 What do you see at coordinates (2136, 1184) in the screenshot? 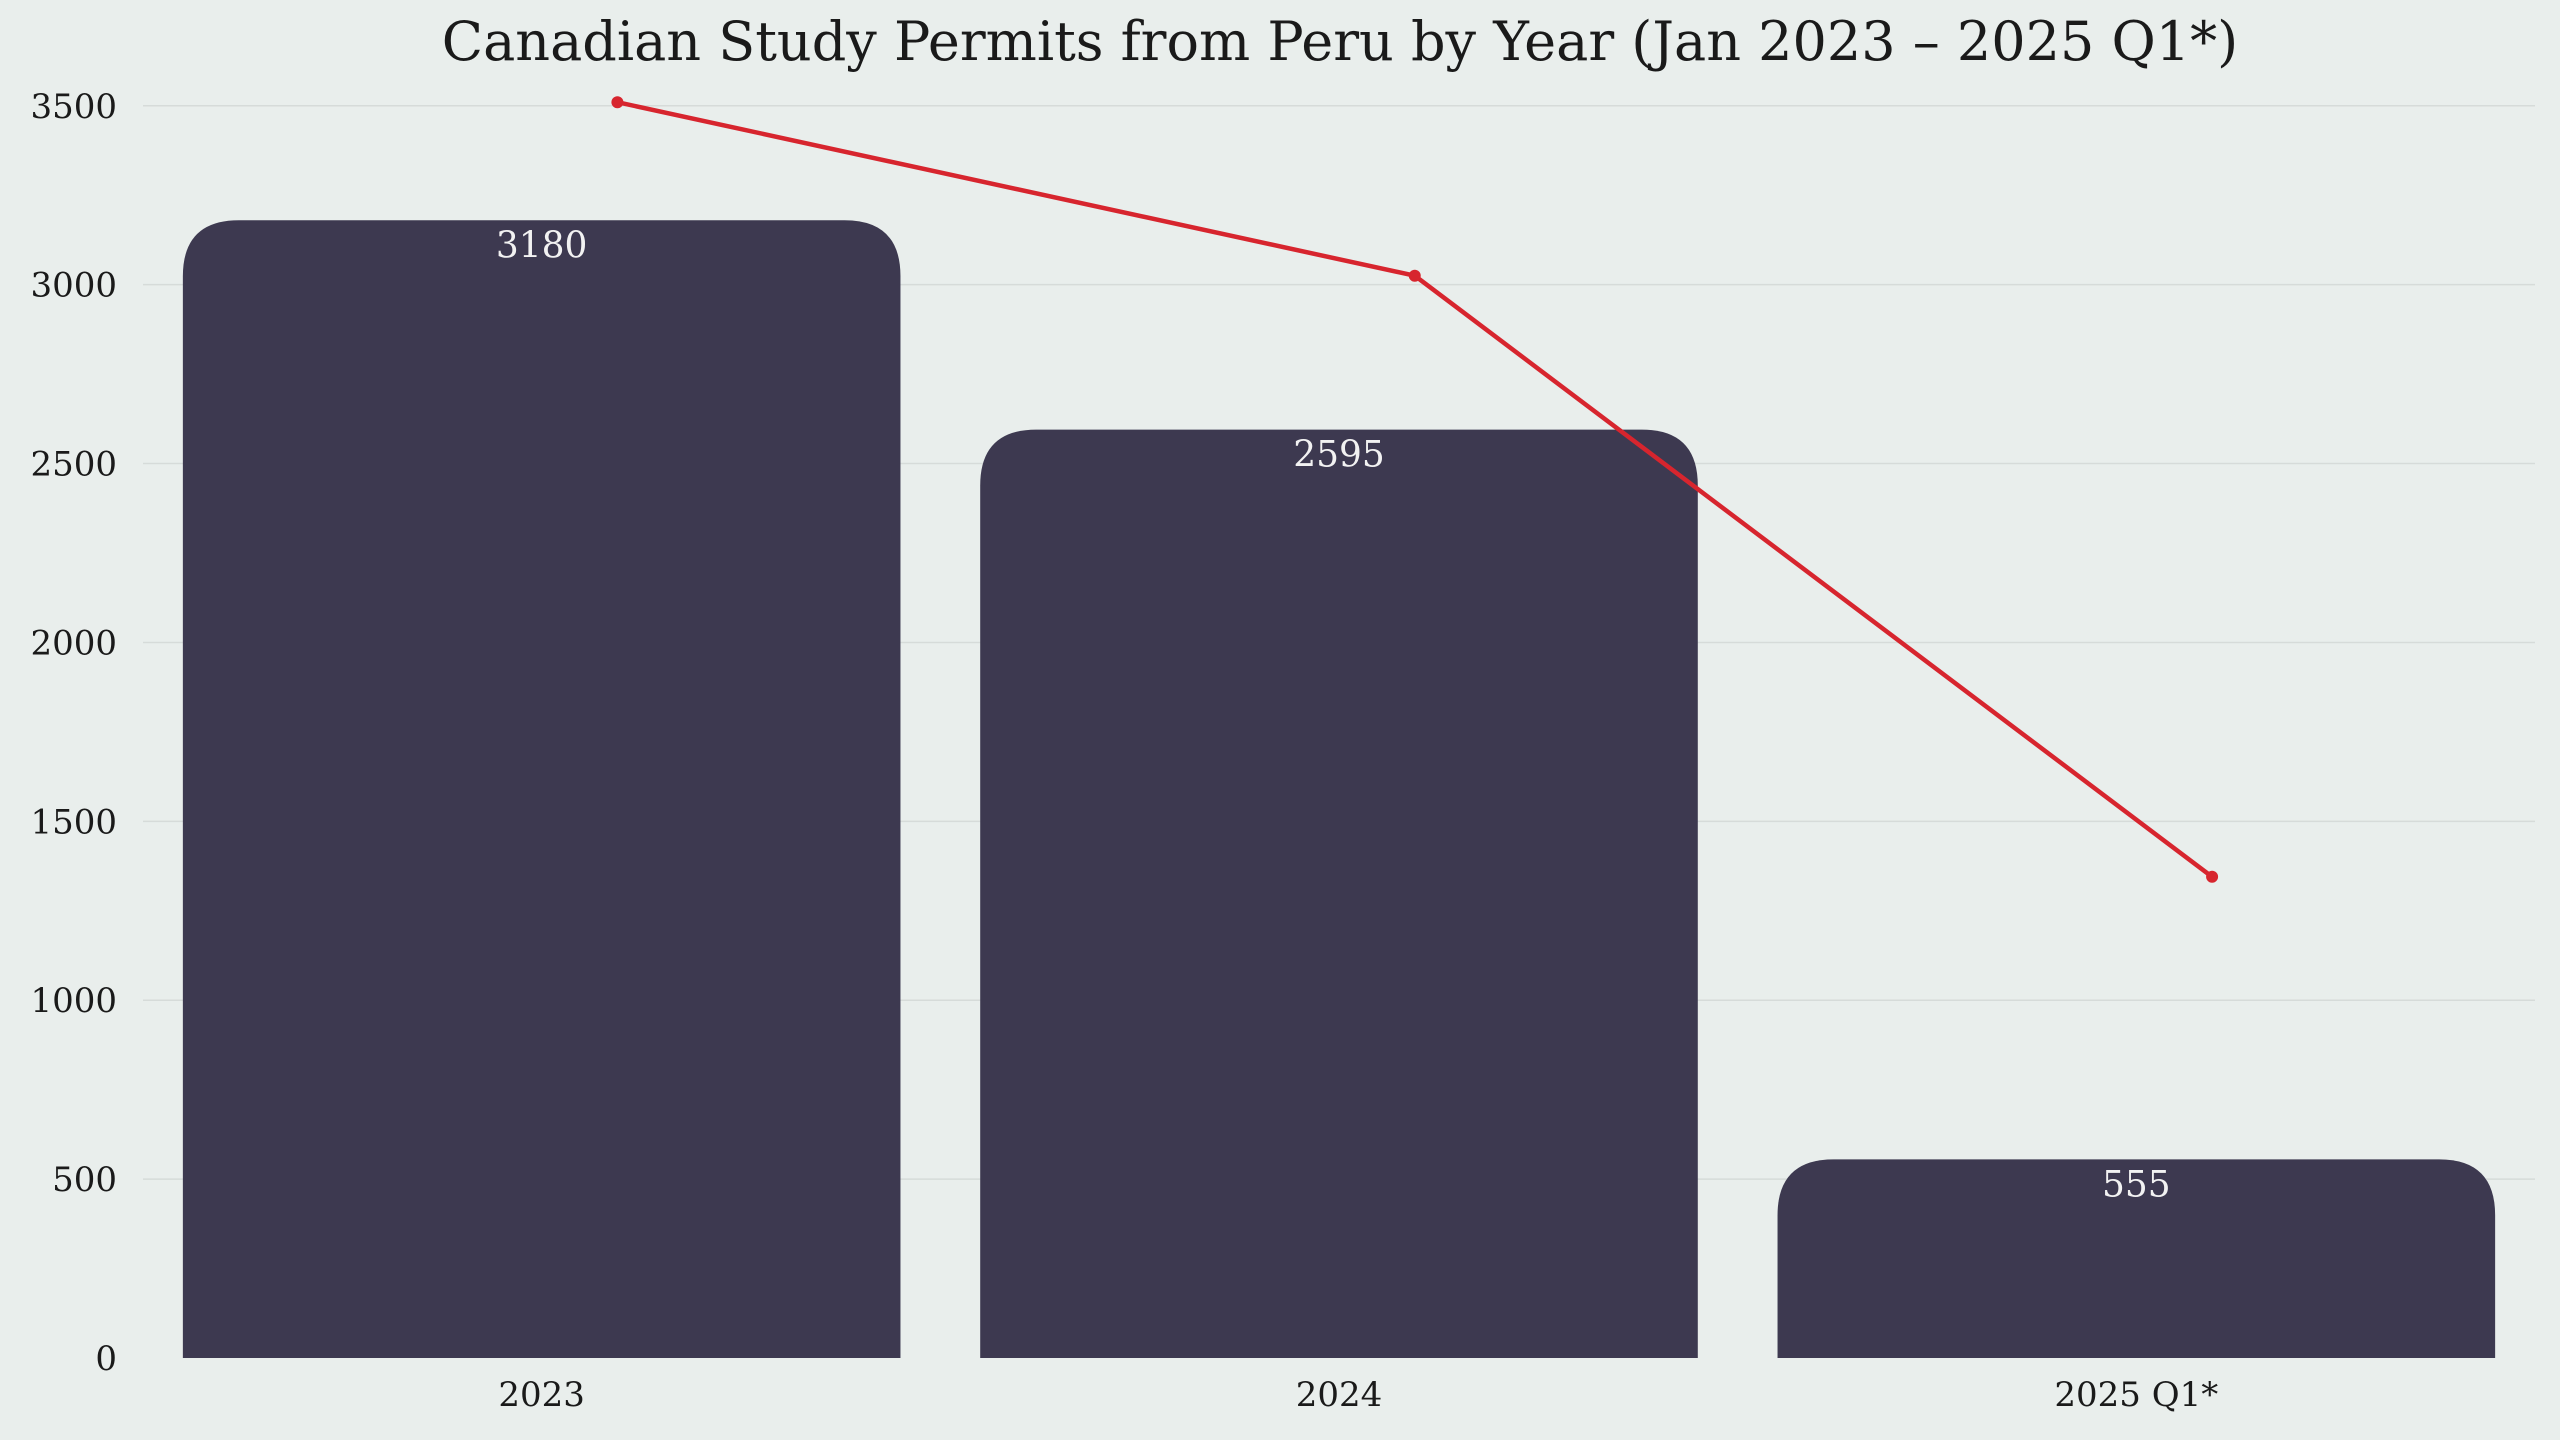
I see `bar-data-label: 555` at bounding box center [2136, 1184].